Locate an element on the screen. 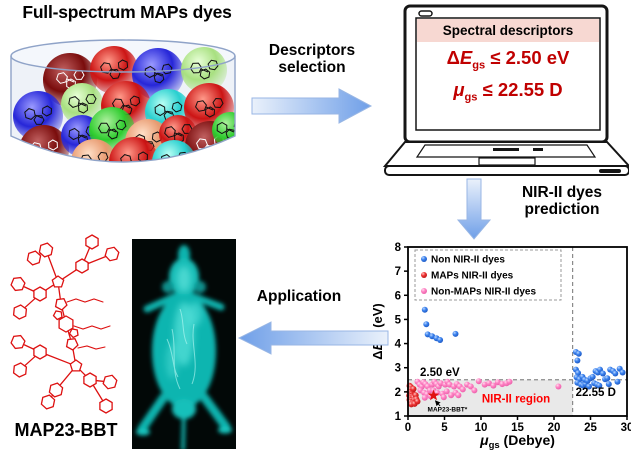 This screenshot has width=631, height=455. descriptors-selection-label: Descriptors selection is located at coordinates (312, 59).